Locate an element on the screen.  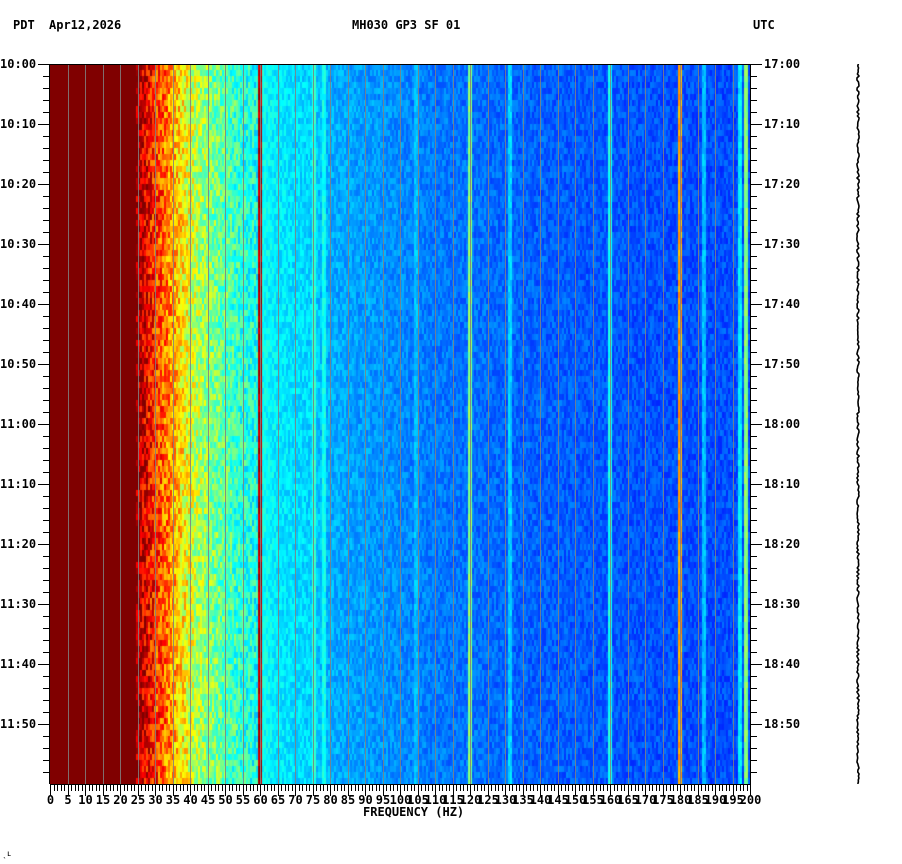
y-tick-label-left: 11:20 is located at coordinates (18, 544).